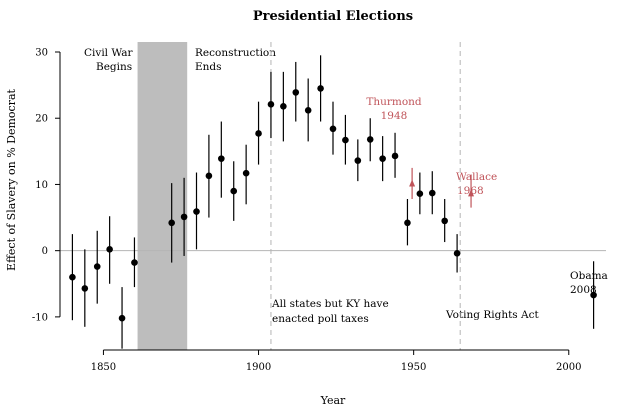  What do you see at coordinates (258, 367) in the screenshot?
I see `x-tick-label: 1900` at bounding box center [258, 367].